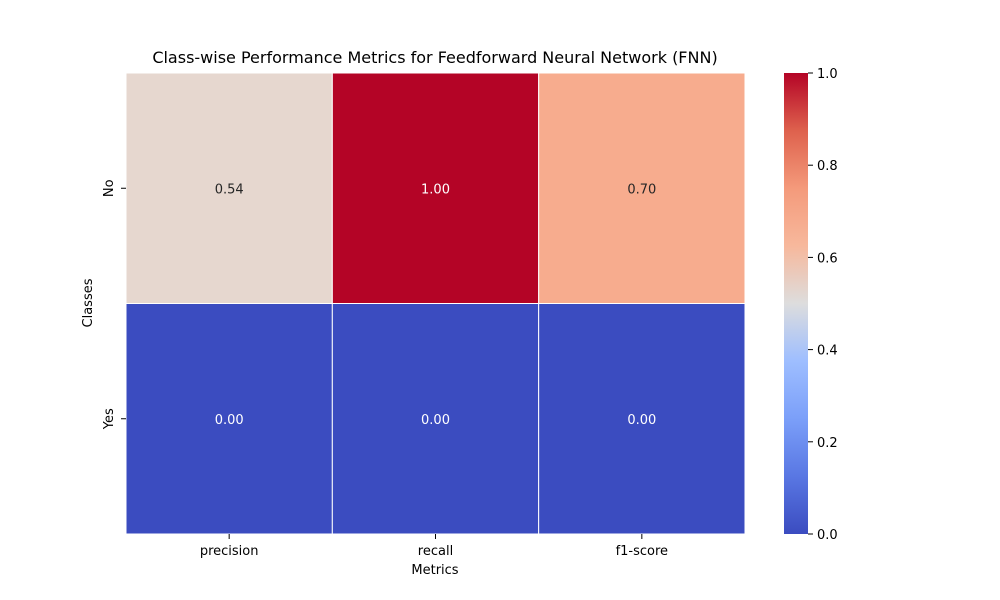 Image resolution: width=1000 pixels, height=600 pixels. What do you see at coordinates (827, 166) in the screenshot?
I see `colorbar-tick-label: 0.8` at bounding box center [827, 166].